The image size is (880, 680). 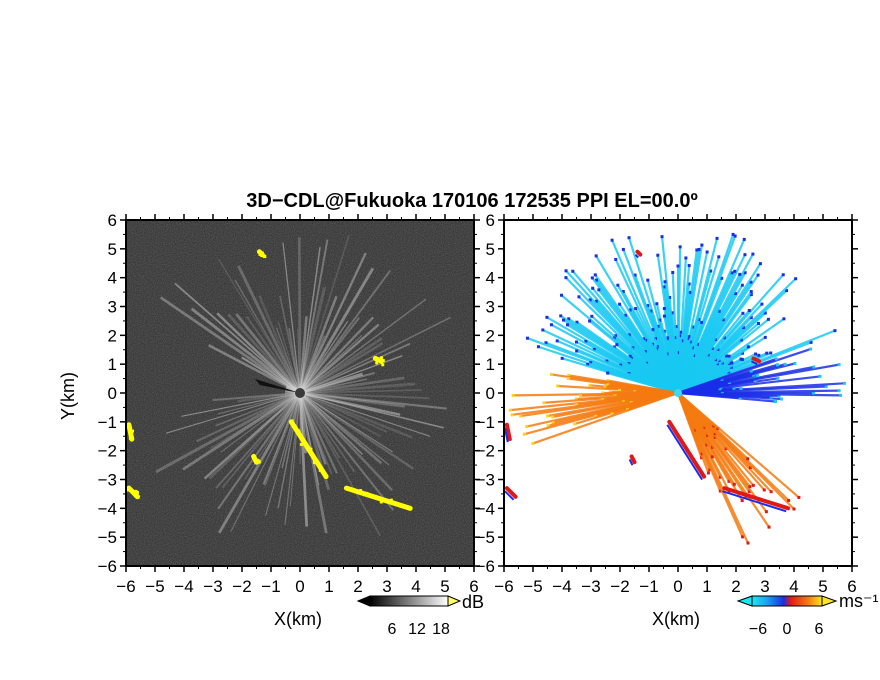 What do you see at coordinates (68, 396) in the screenshot?
I see `y-axis-label: Y(km)` at bounding box center [68, 396].